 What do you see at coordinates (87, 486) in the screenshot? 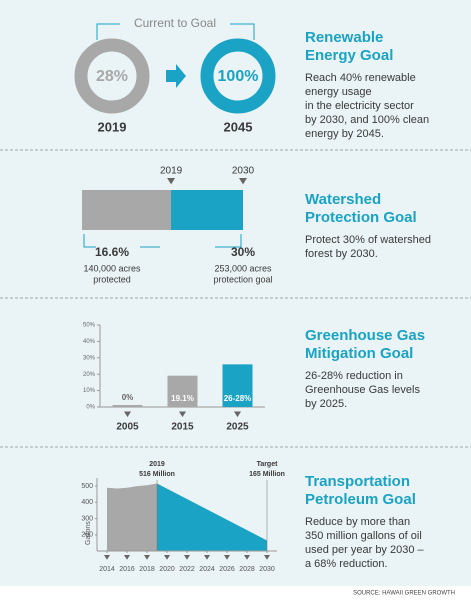
I see `y-tick-label: 500` at bounding box center [87, 486].